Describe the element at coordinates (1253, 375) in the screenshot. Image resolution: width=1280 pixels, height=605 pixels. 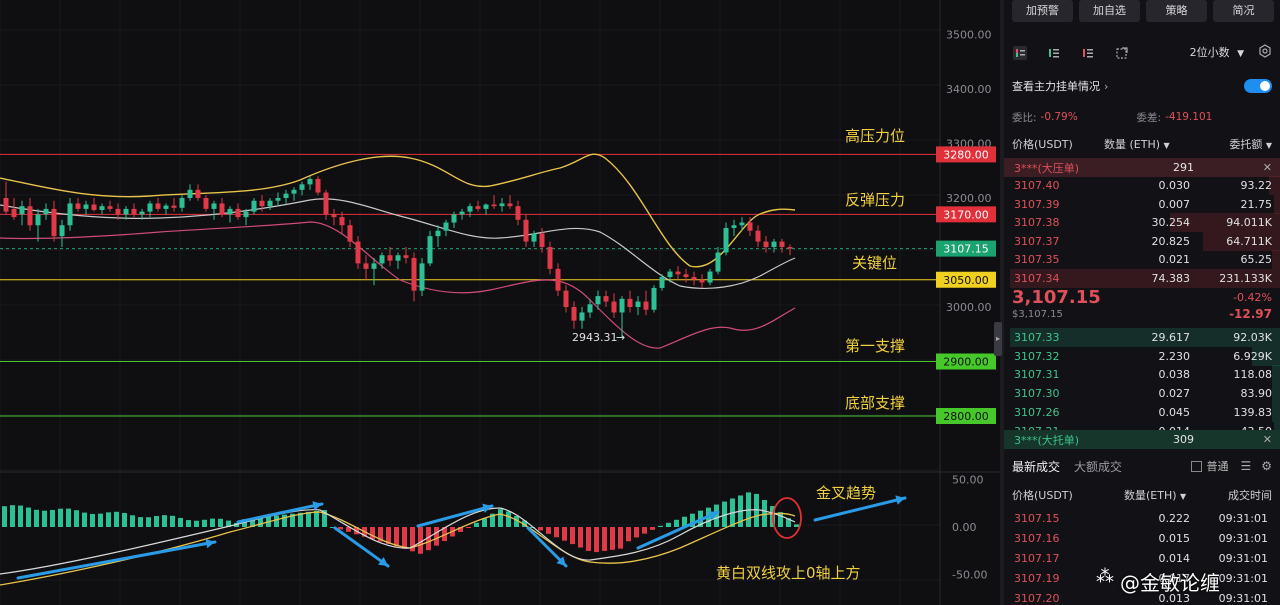
I see `bid-total: 118.08` at that location.